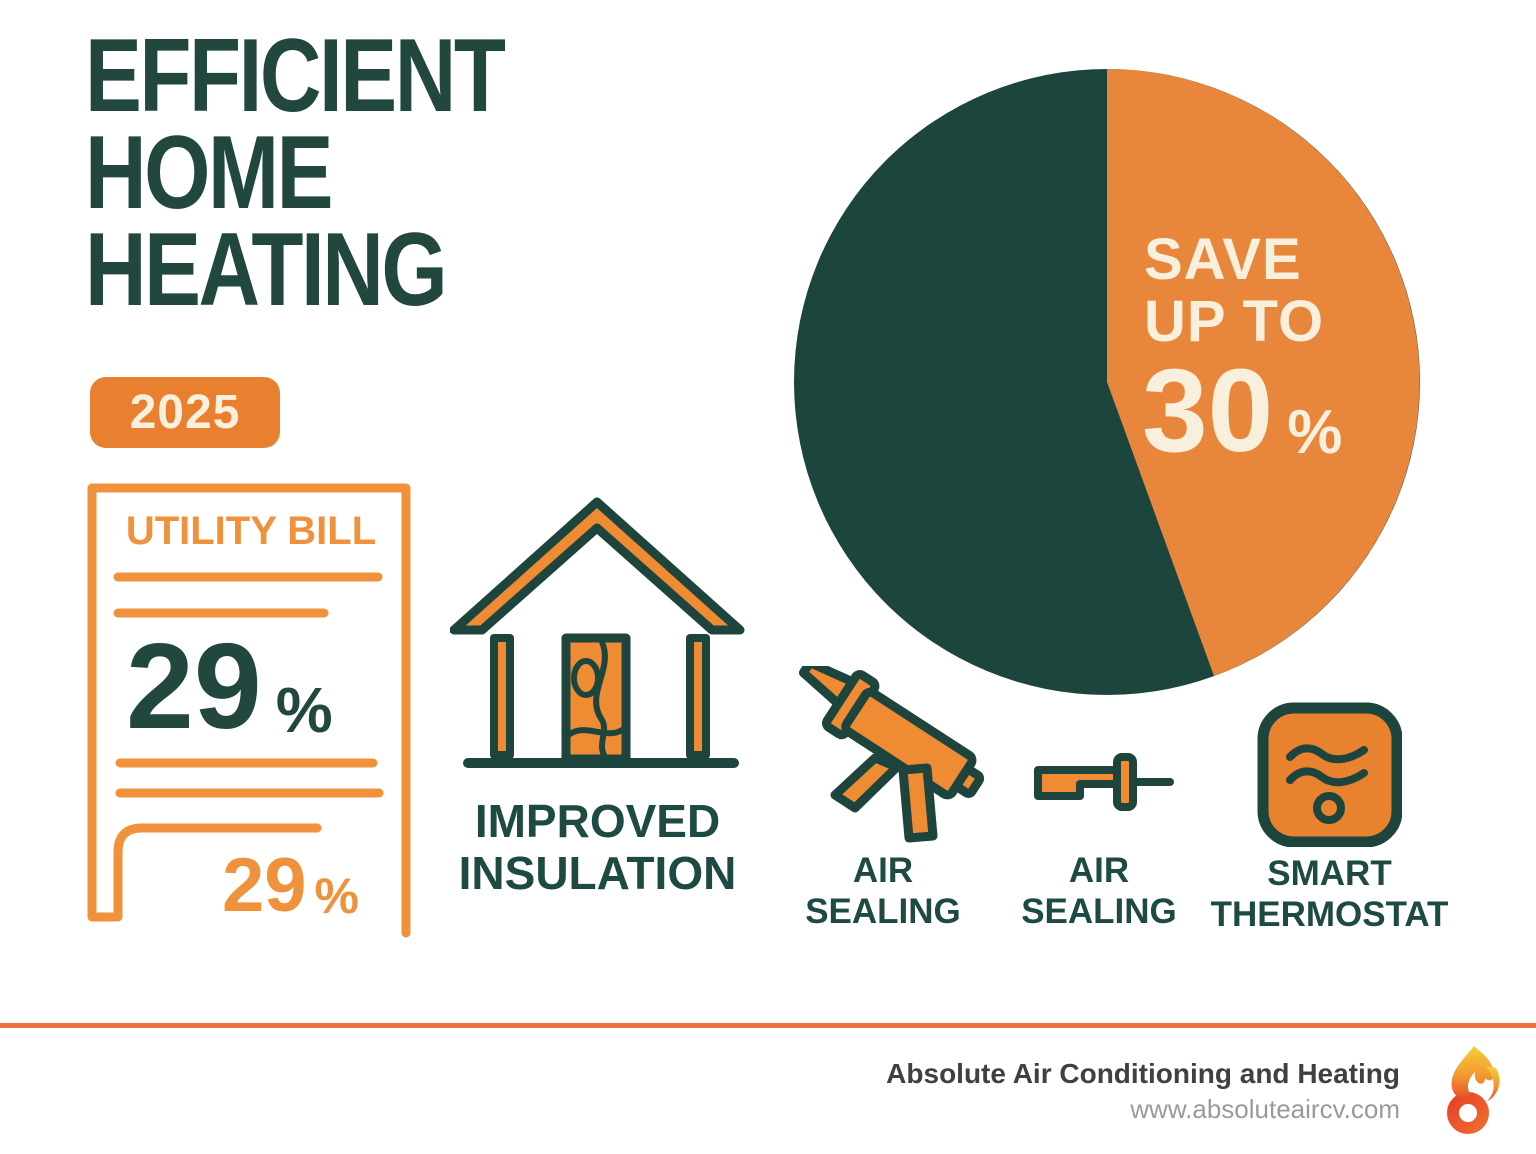  I want to click on label-improved-insulation: IMPROVED INSULATION, so click(597, 847).